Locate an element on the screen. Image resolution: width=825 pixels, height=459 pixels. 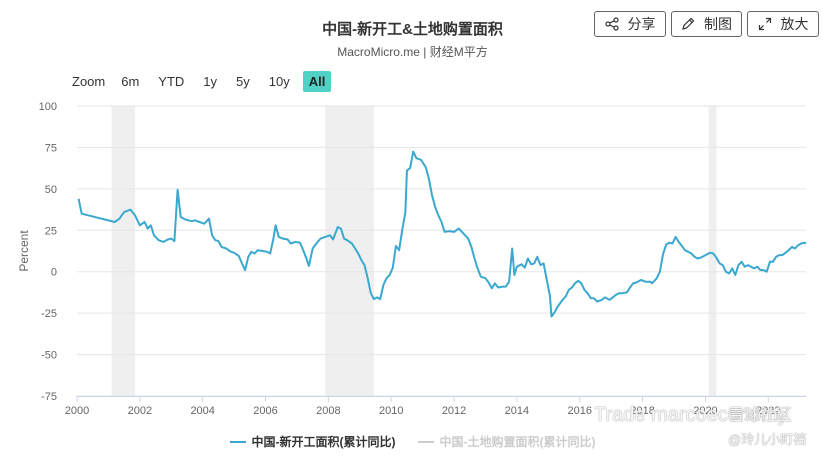
enlarge-button: 放大 is located at coordinates (783, 24).